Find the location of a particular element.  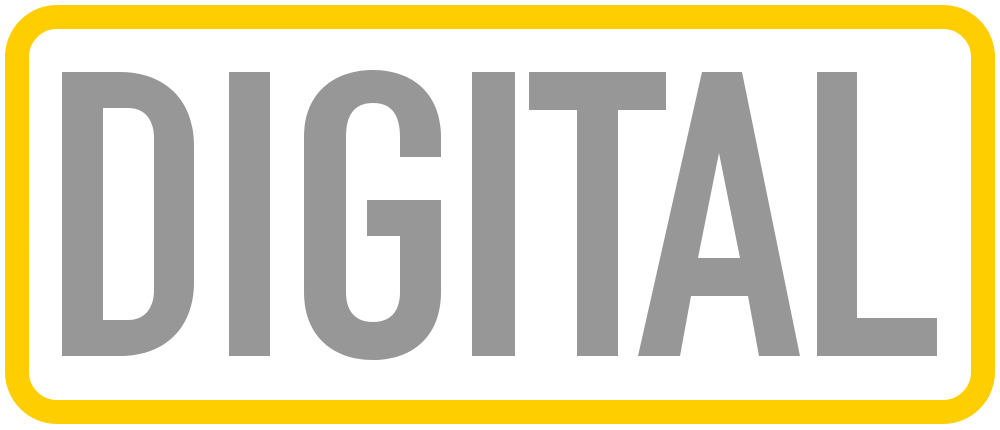

logo-letter-t is located at coordinates (597, 214).